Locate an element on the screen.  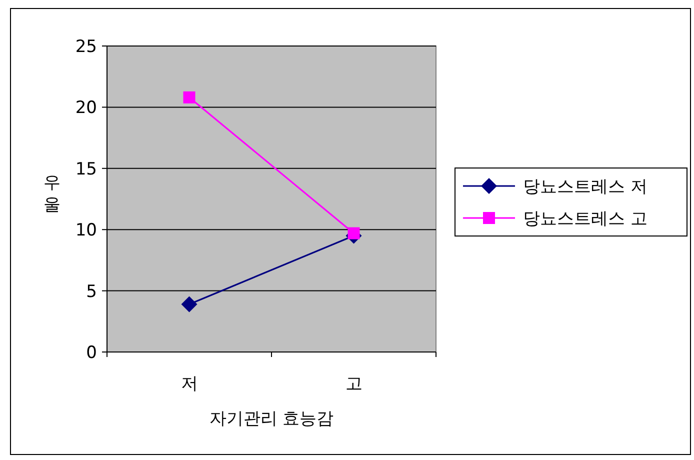
y-tick-label: 0 is located at coordinates (91, 353).